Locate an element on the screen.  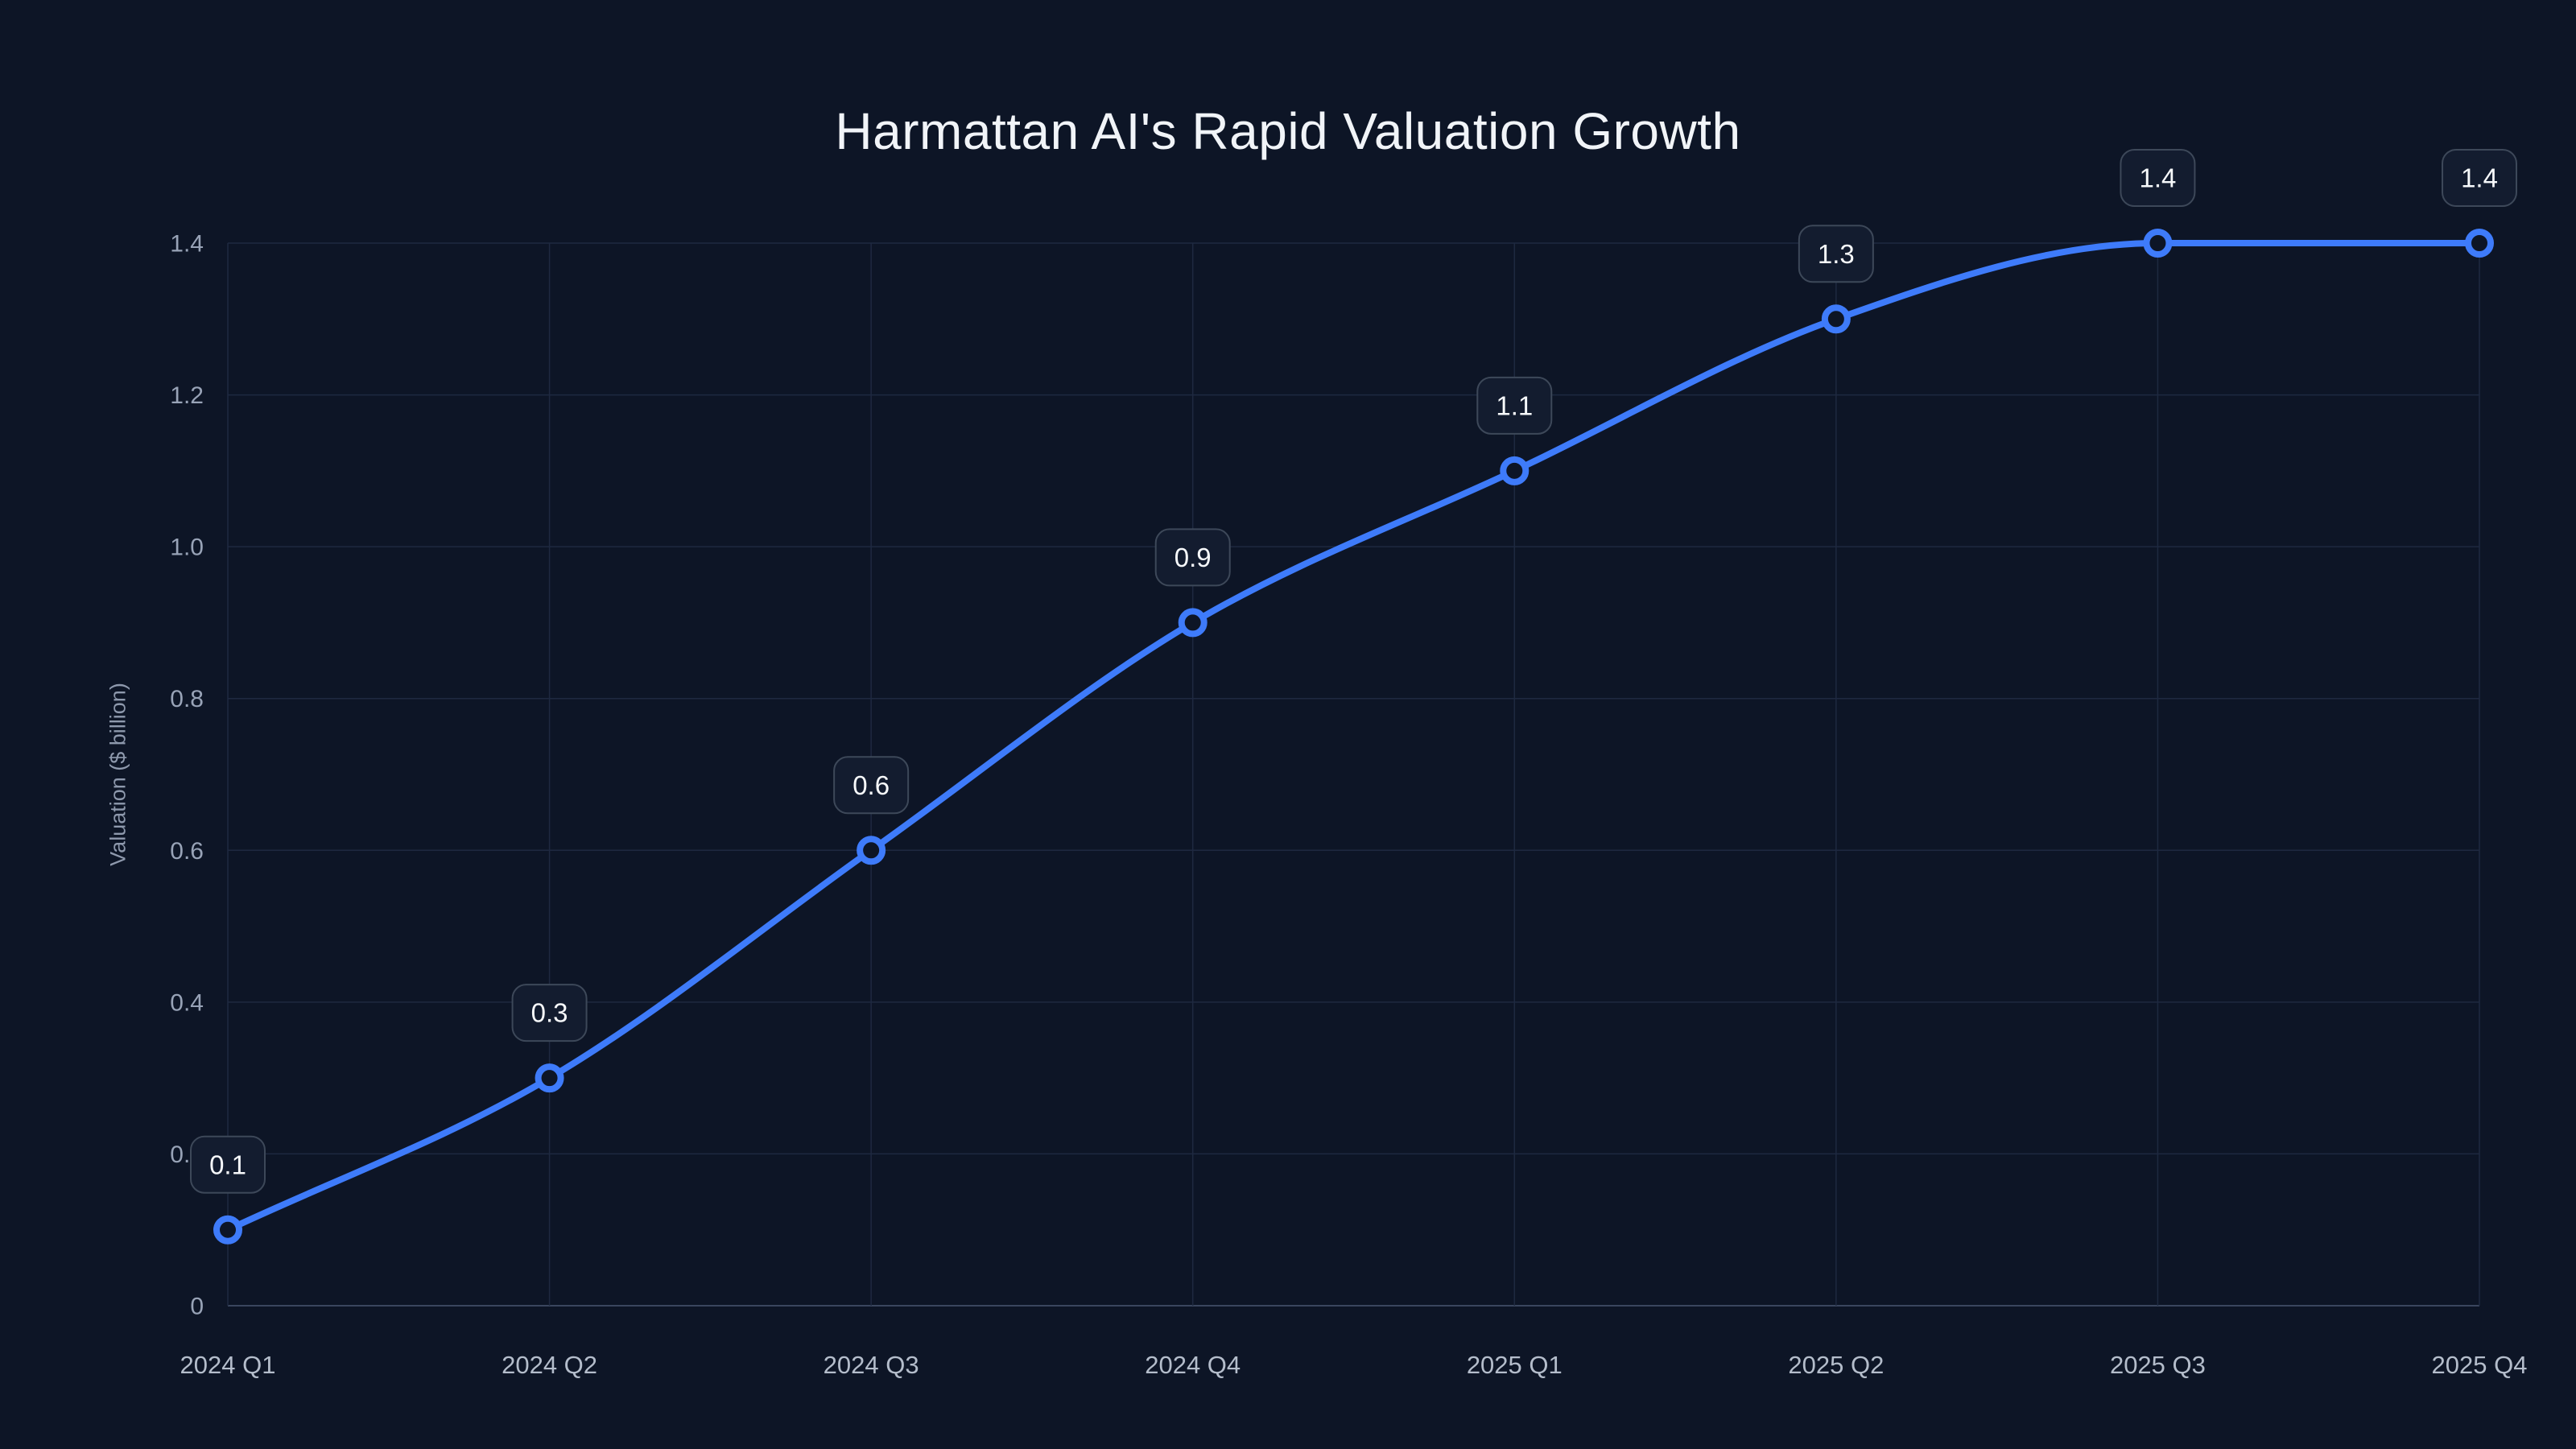
data-label: 1.1 is located at coordinates (1514, 405).